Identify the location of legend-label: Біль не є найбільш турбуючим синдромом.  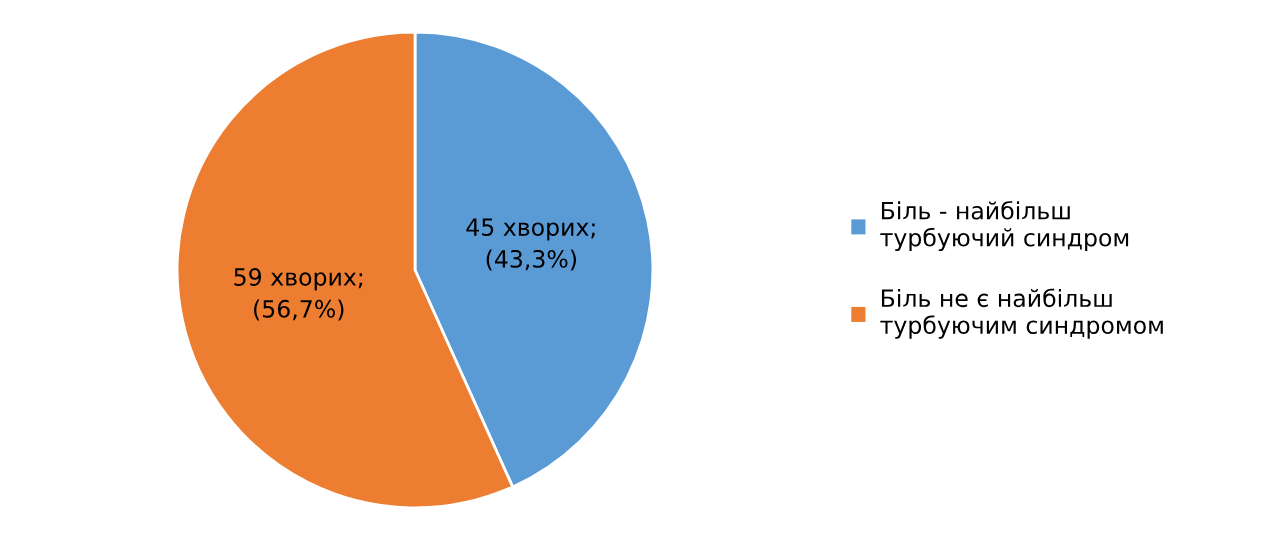
(1021, 313).